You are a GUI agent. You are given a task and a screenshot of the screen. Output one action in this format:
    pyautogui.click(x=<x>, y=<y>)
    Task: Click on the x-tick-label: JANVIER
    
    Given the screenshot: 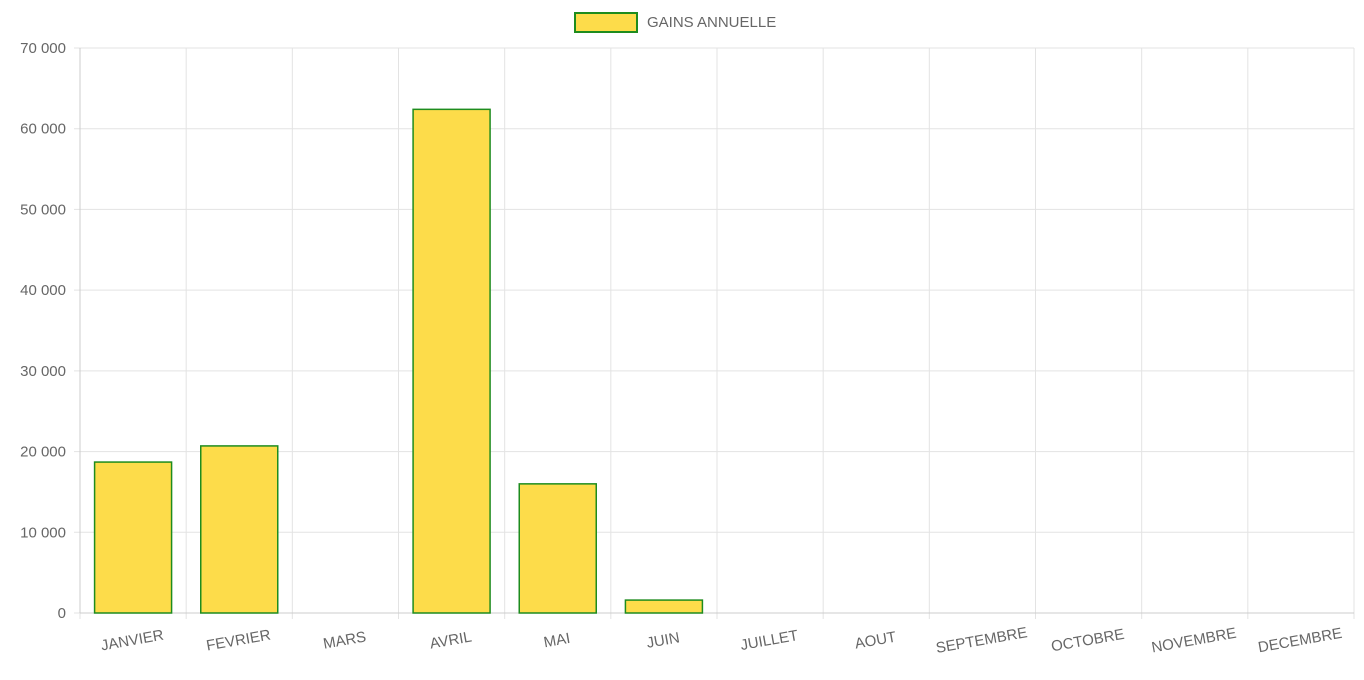 What is the action you would take?
    pyautogui.click(x=133, y=641)
    